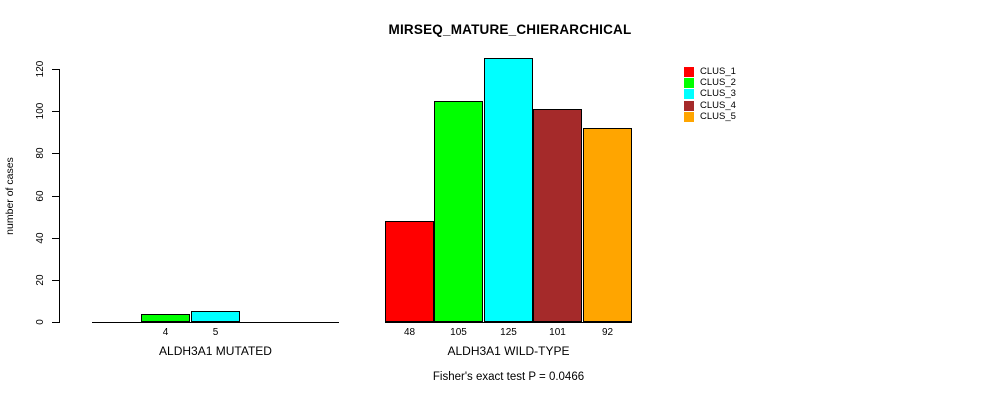  I want to click on legend-label: CLUS_1, so click(718, 71).